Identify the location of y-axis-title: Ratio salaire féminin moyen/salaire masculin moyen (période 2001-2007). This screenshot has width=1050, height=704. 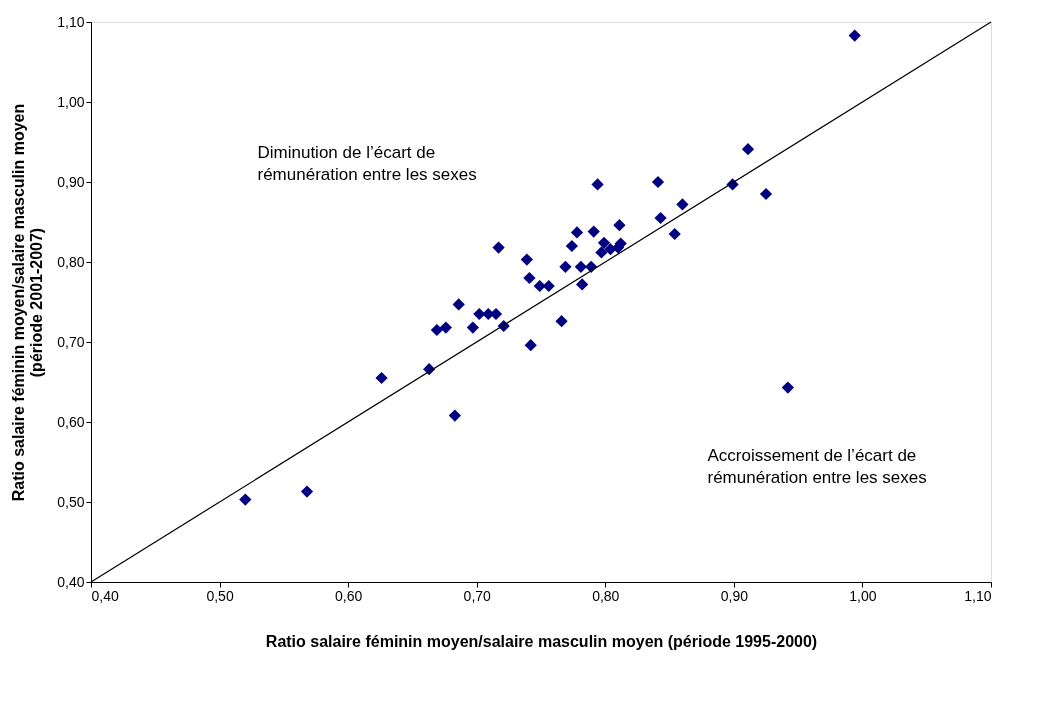
(28, 302).